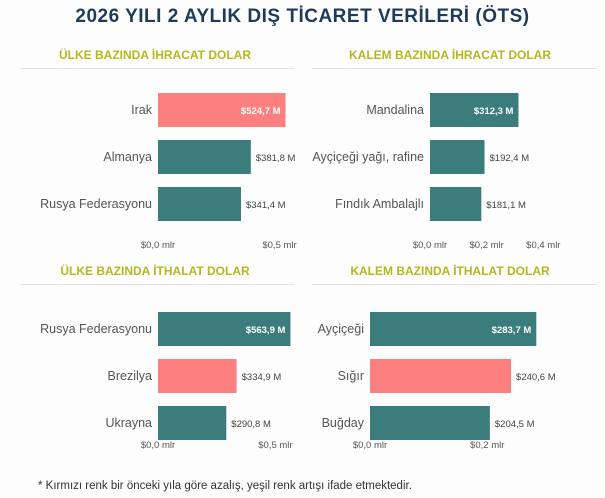 This screenshot has height=498, width=605. I want to click on data-label: $334,9 M, so click(262, 377).